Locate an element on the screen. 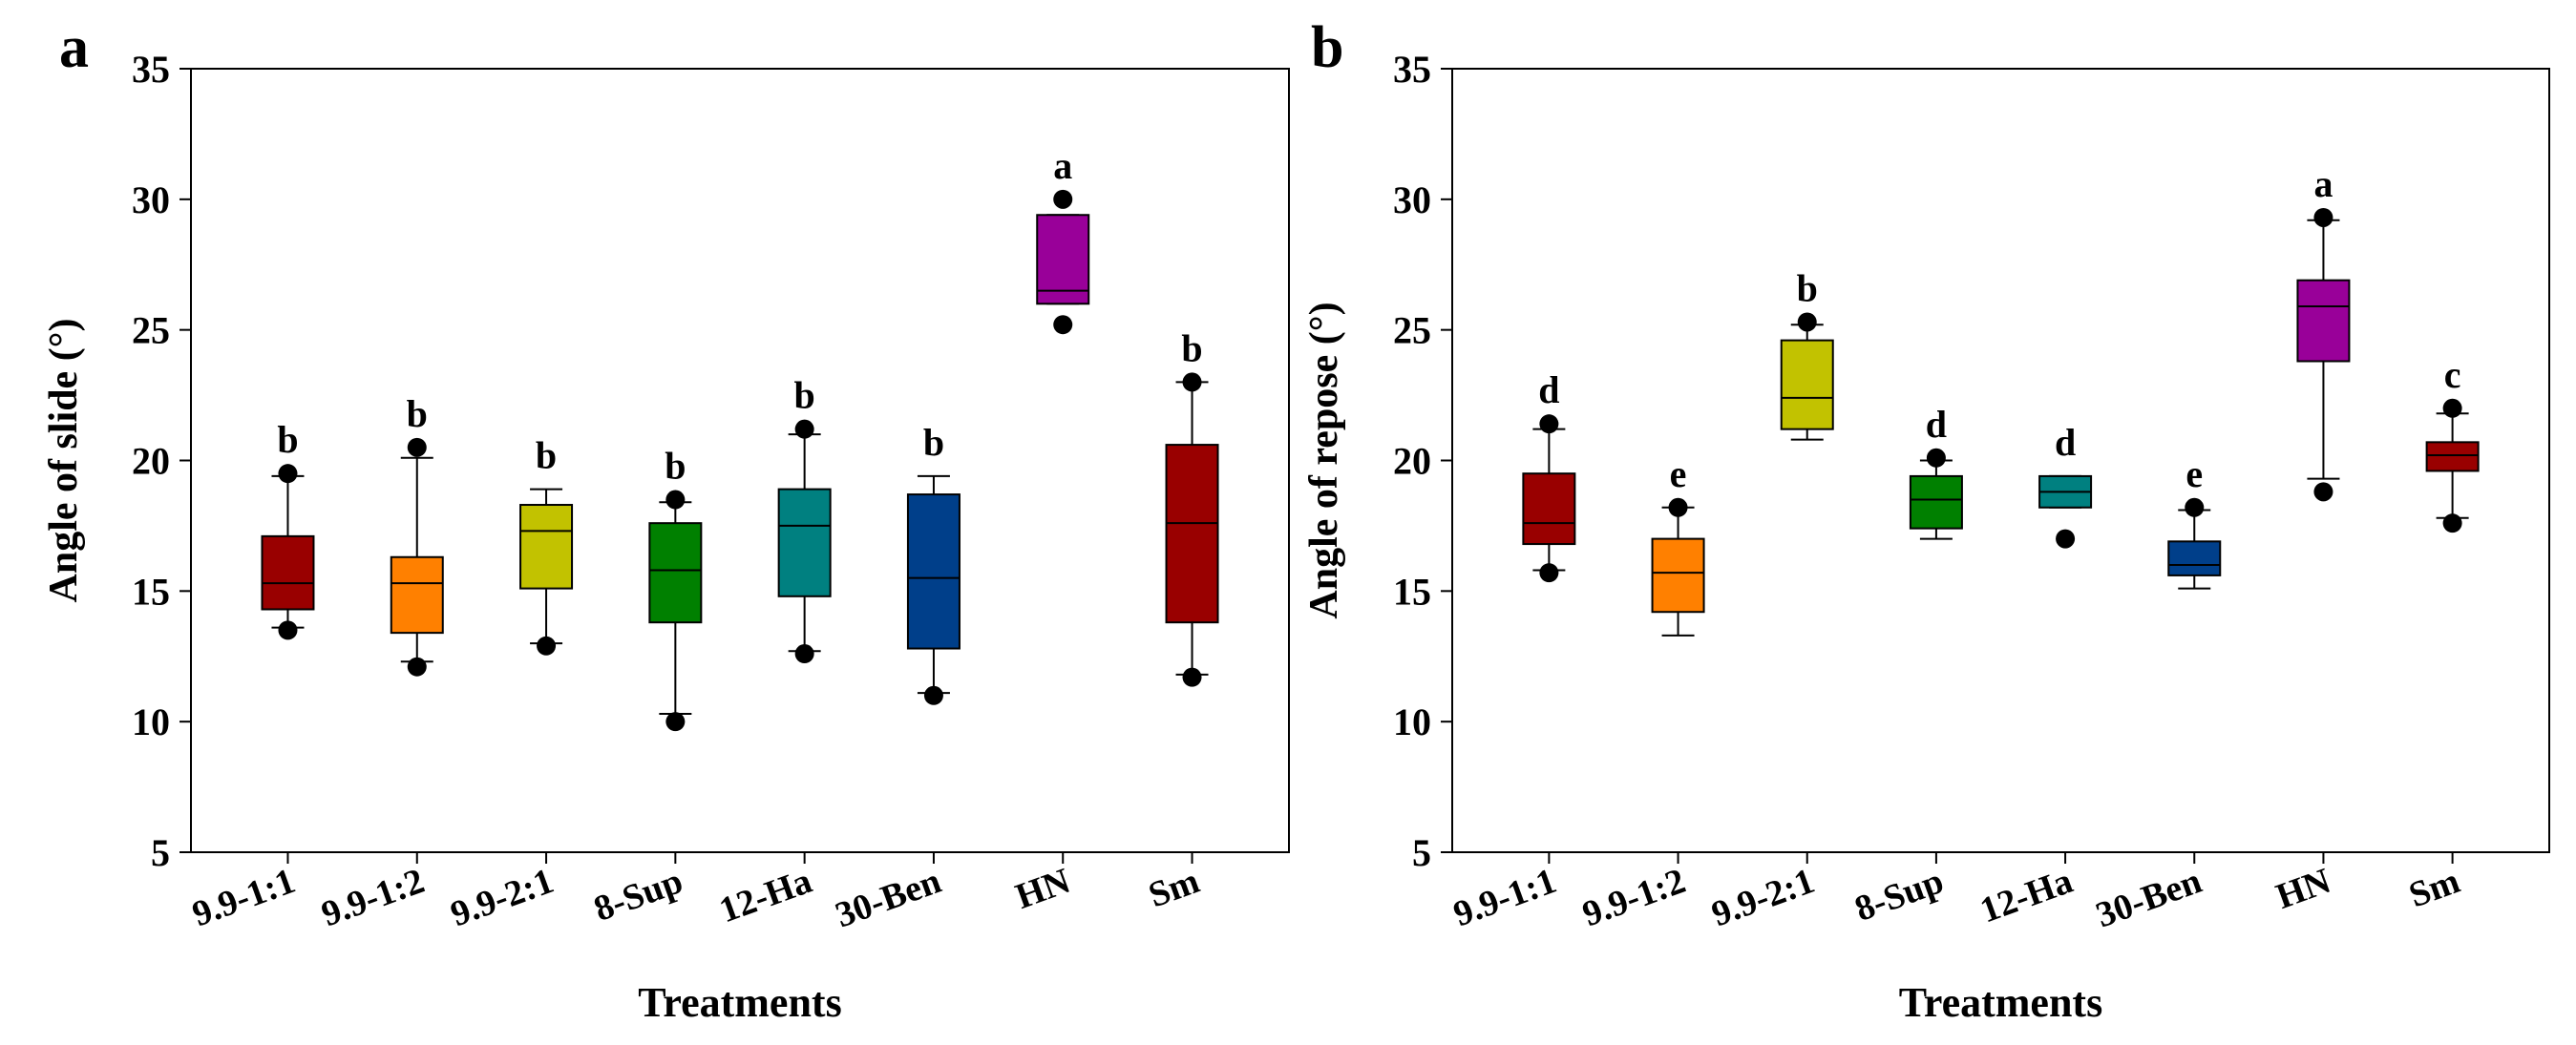  box-30-Ben: 30-Ben b is located at coordinates (896, 678).